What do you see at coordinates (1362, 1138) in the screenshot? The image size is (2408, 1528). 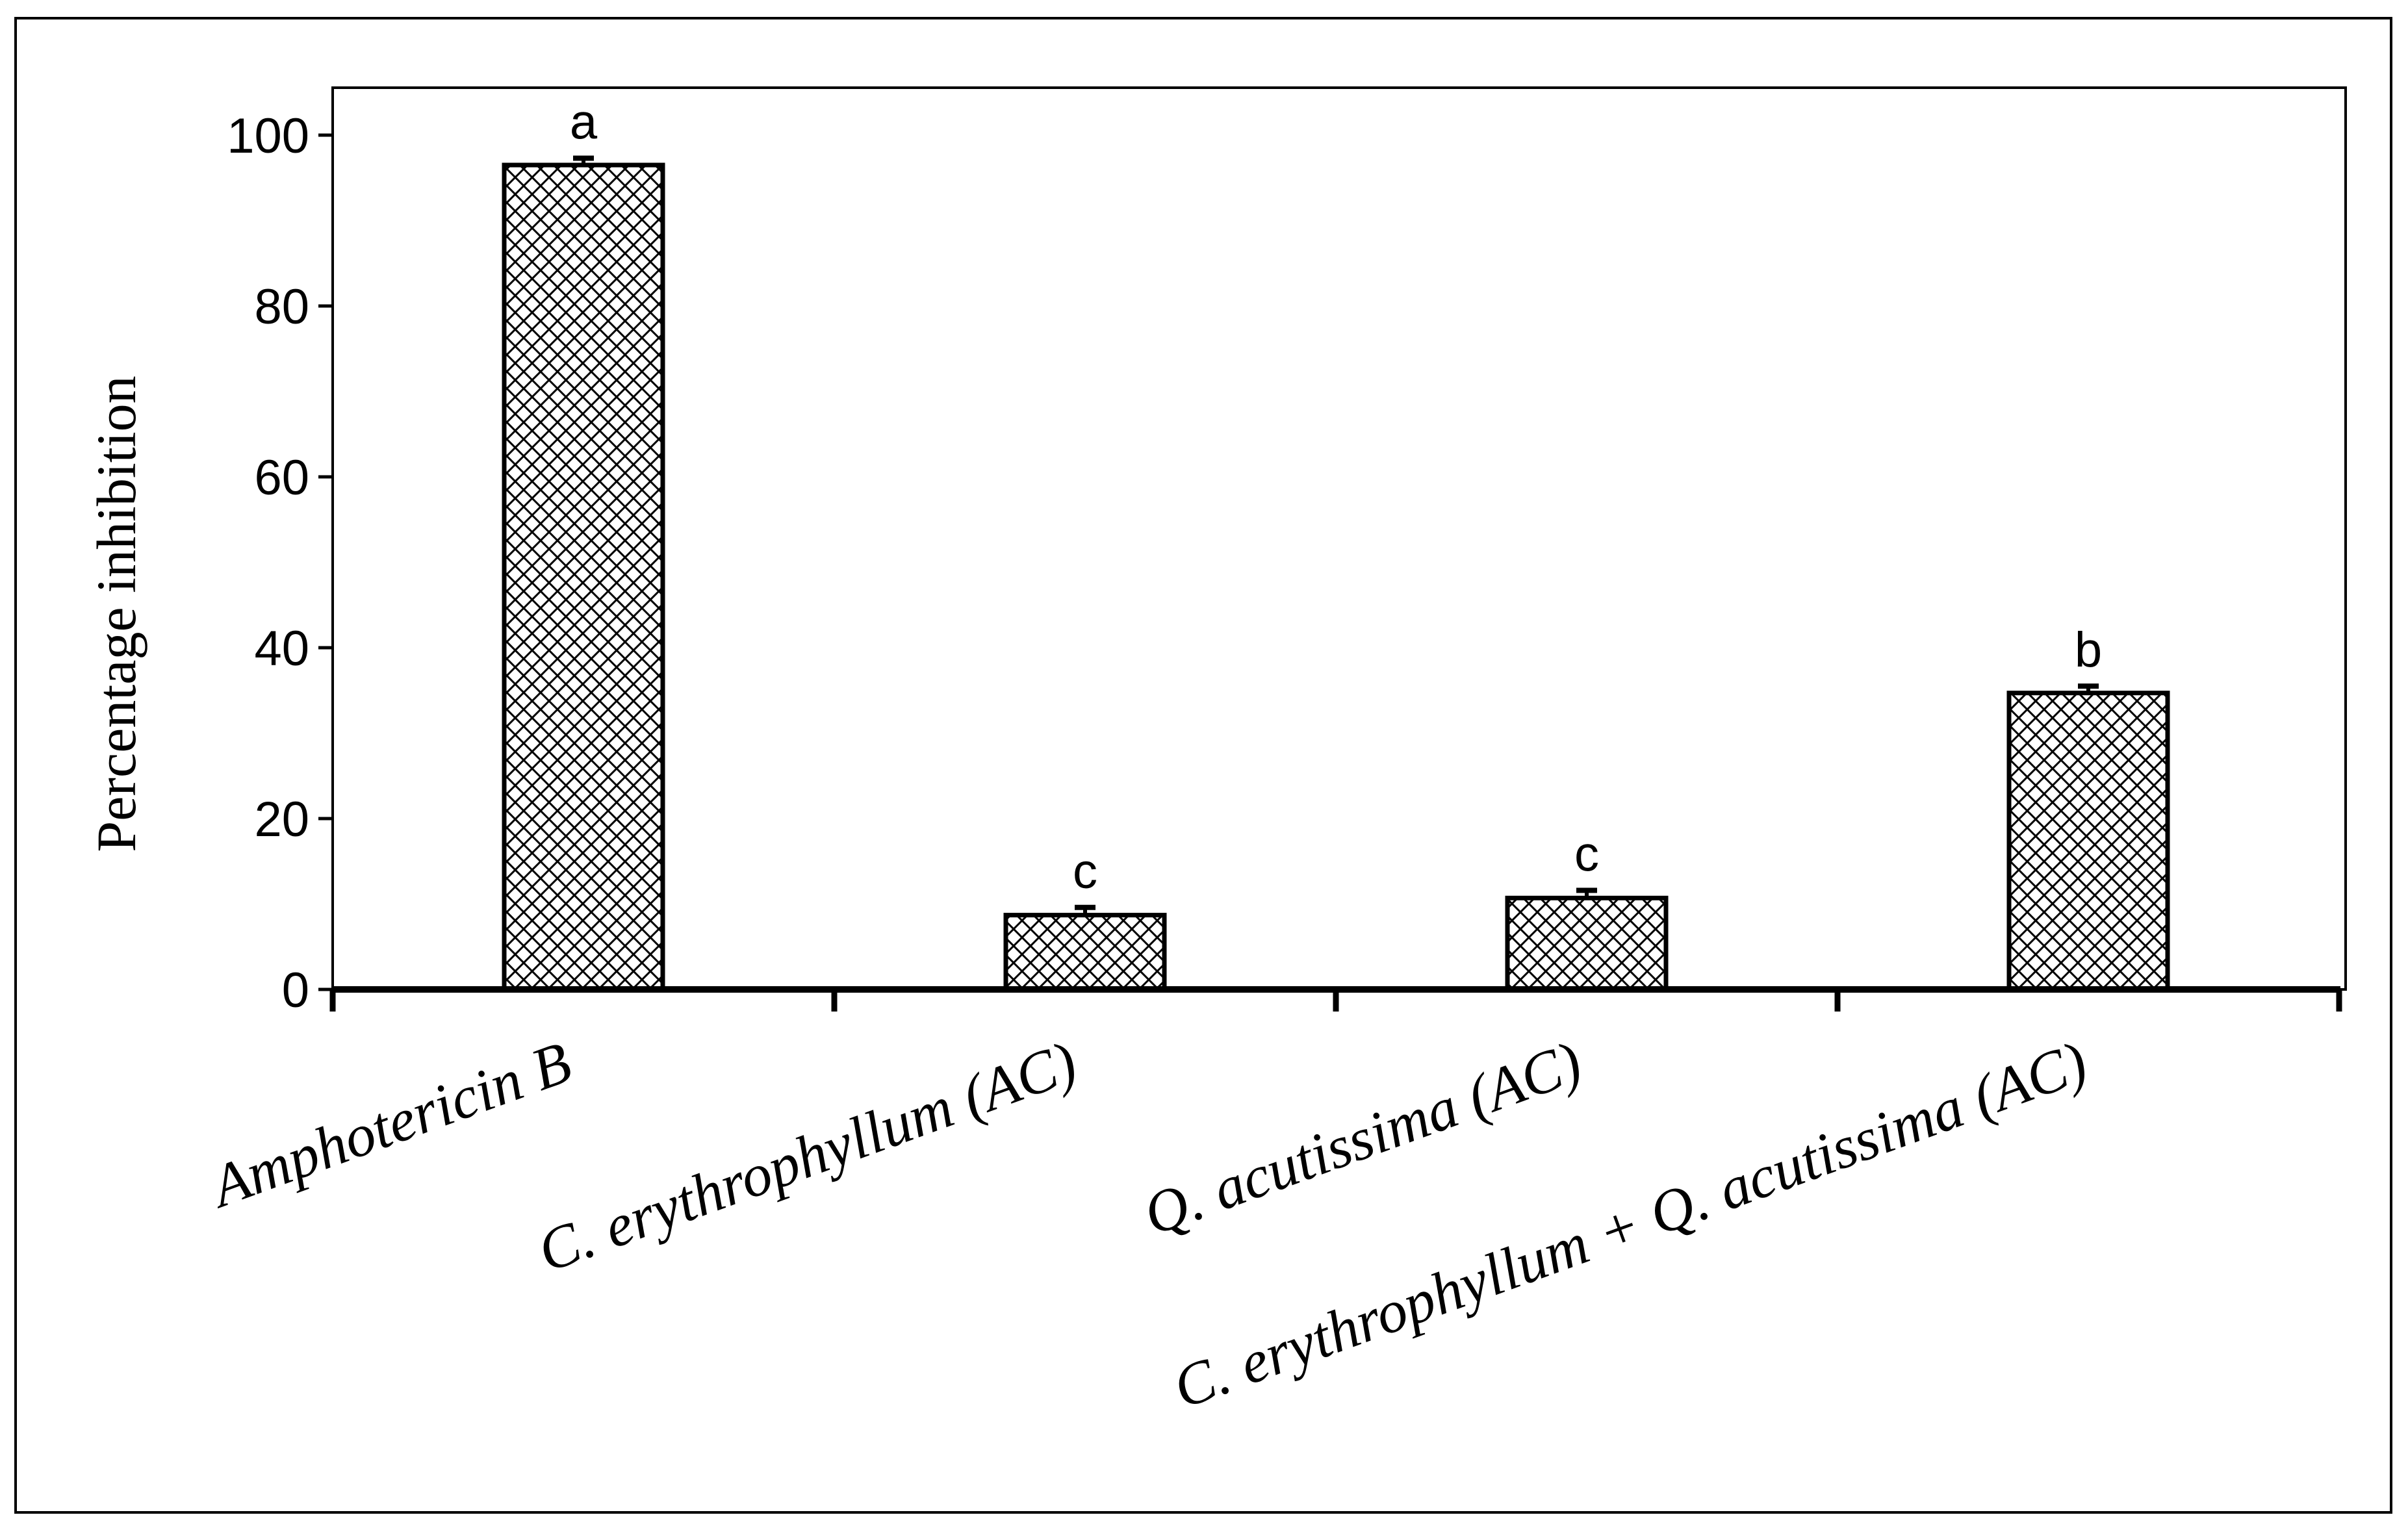 I see `x-category-label: Q. acutissima (AC)` at bounding box center [1362, 1138].